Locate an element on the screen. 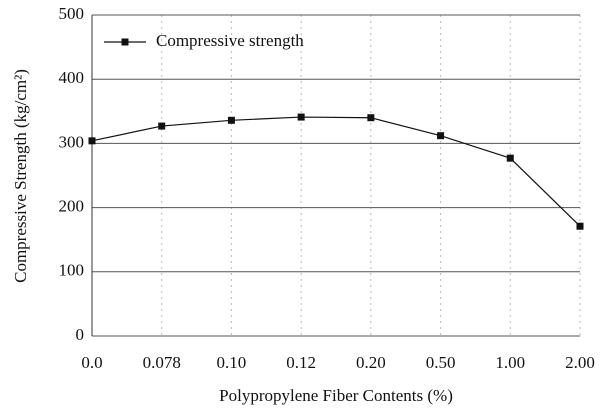 The width and height of the screenshot is (601, 413). y-tick-label: 400 is located at coordinates (72, 77).